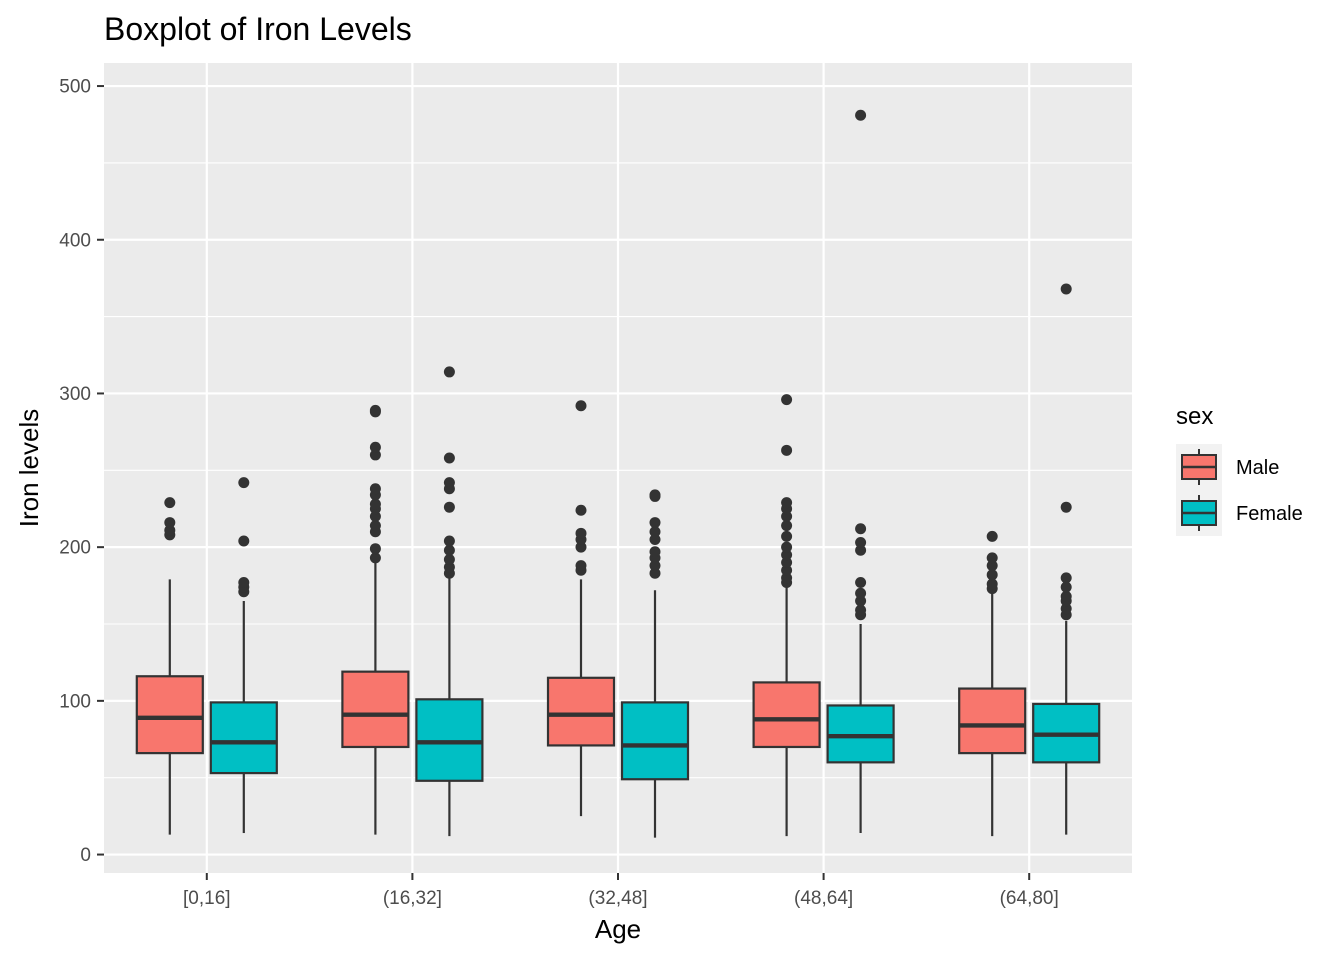 The image size is (1344, 960). I want to click on legend-label: Female, so click(1269, 514).